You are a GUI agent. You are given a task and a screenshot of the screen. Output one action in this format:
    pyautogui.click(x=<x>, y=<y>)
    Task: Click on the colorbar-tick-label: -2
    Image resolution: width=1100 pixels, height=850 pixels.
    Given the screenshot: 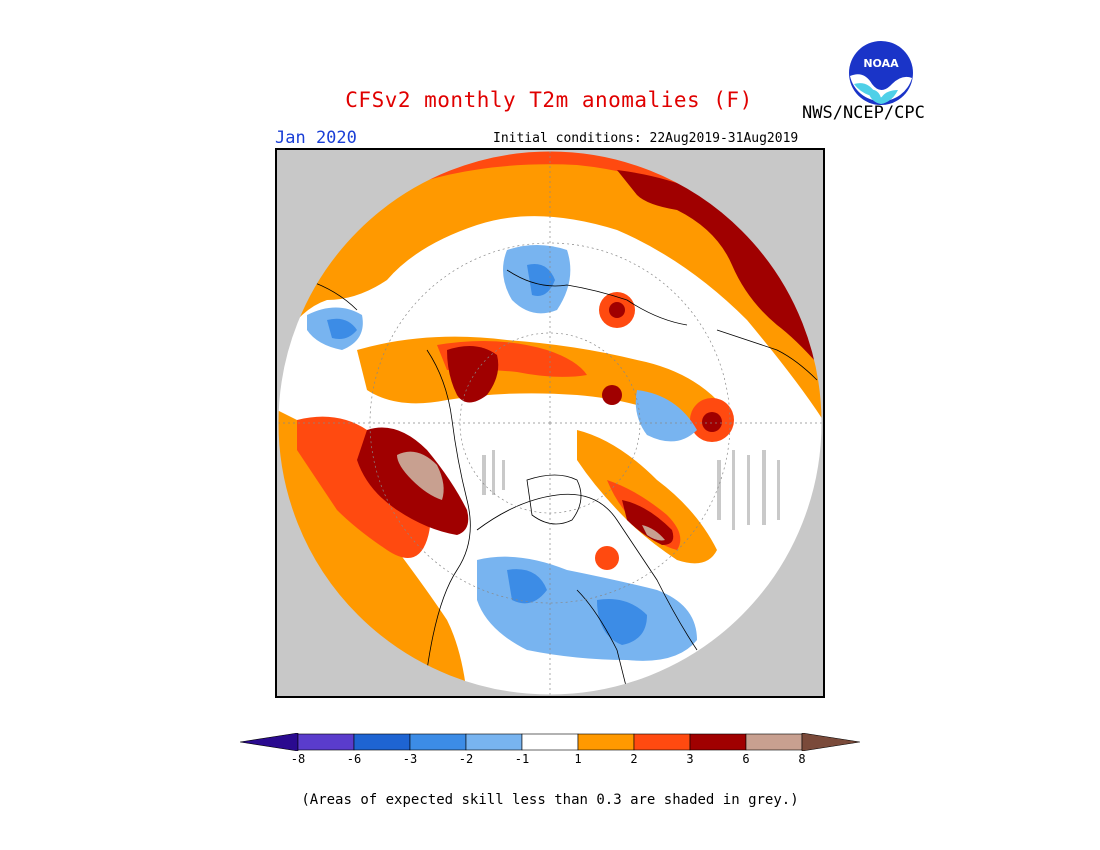 What is the action you would take?
    pyautogui.click(x=466, y=759)
    